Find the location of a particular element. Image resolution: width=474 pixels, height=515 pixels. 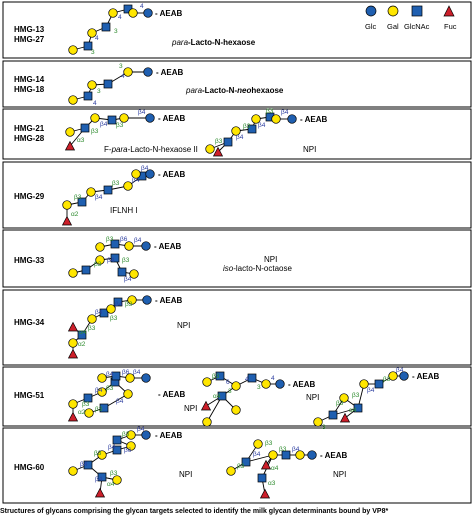

row-3-id-b: HMG-28 is located at coordinates (29, 138).